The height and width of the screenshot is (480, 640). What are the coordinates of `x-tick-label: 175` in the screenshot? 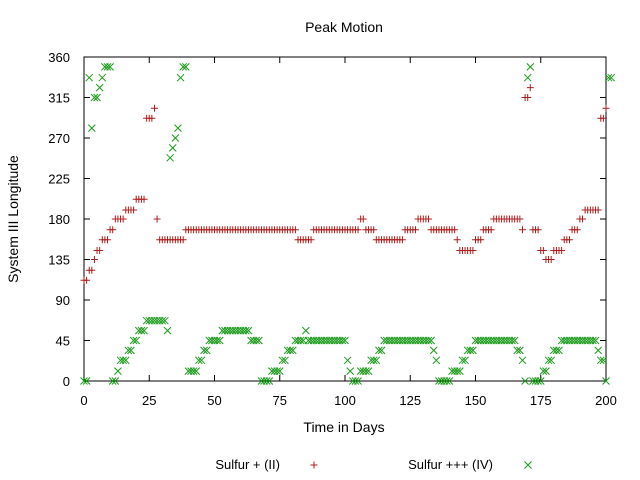 It's located at (541, 400).